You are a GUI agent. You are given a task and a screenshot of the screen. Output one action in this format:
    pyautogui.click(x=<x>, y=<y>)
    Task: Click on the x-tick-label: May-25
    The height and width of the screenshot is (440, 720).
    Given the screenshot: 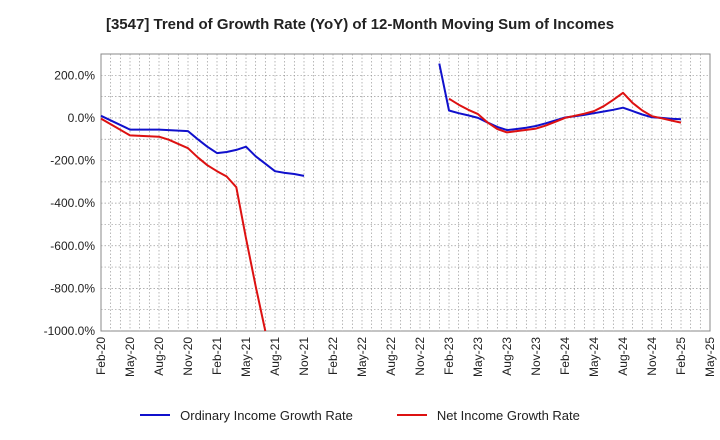 What is the action you would take?
    pyautogui.click(x=710, y=357)
    